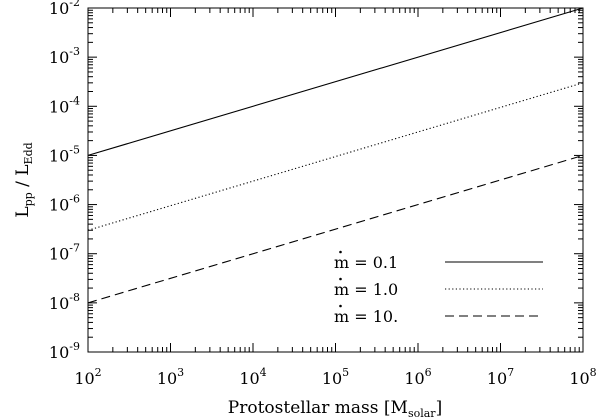  What do you see at coordinates (366, 262) in the screenshot?
I see `legend-label-1: m = 0.1` at bounding box center [366, 262].